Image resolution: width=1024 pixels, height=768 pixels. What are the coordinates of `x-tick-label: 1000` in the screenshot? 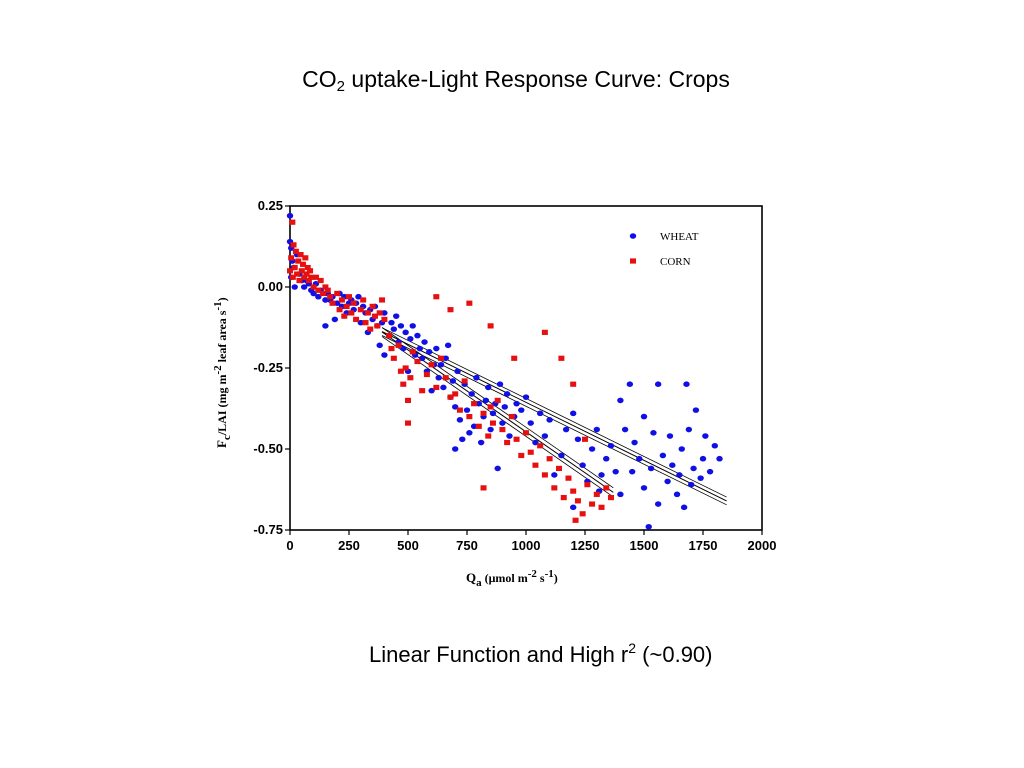 It's located at (526, 545).